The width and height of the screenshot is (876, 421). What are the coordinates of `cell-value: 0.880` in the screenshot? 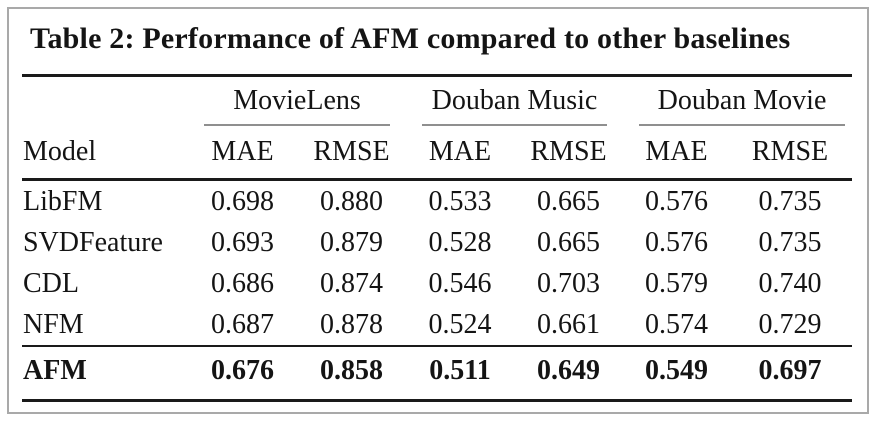 It's located at (351, 201).